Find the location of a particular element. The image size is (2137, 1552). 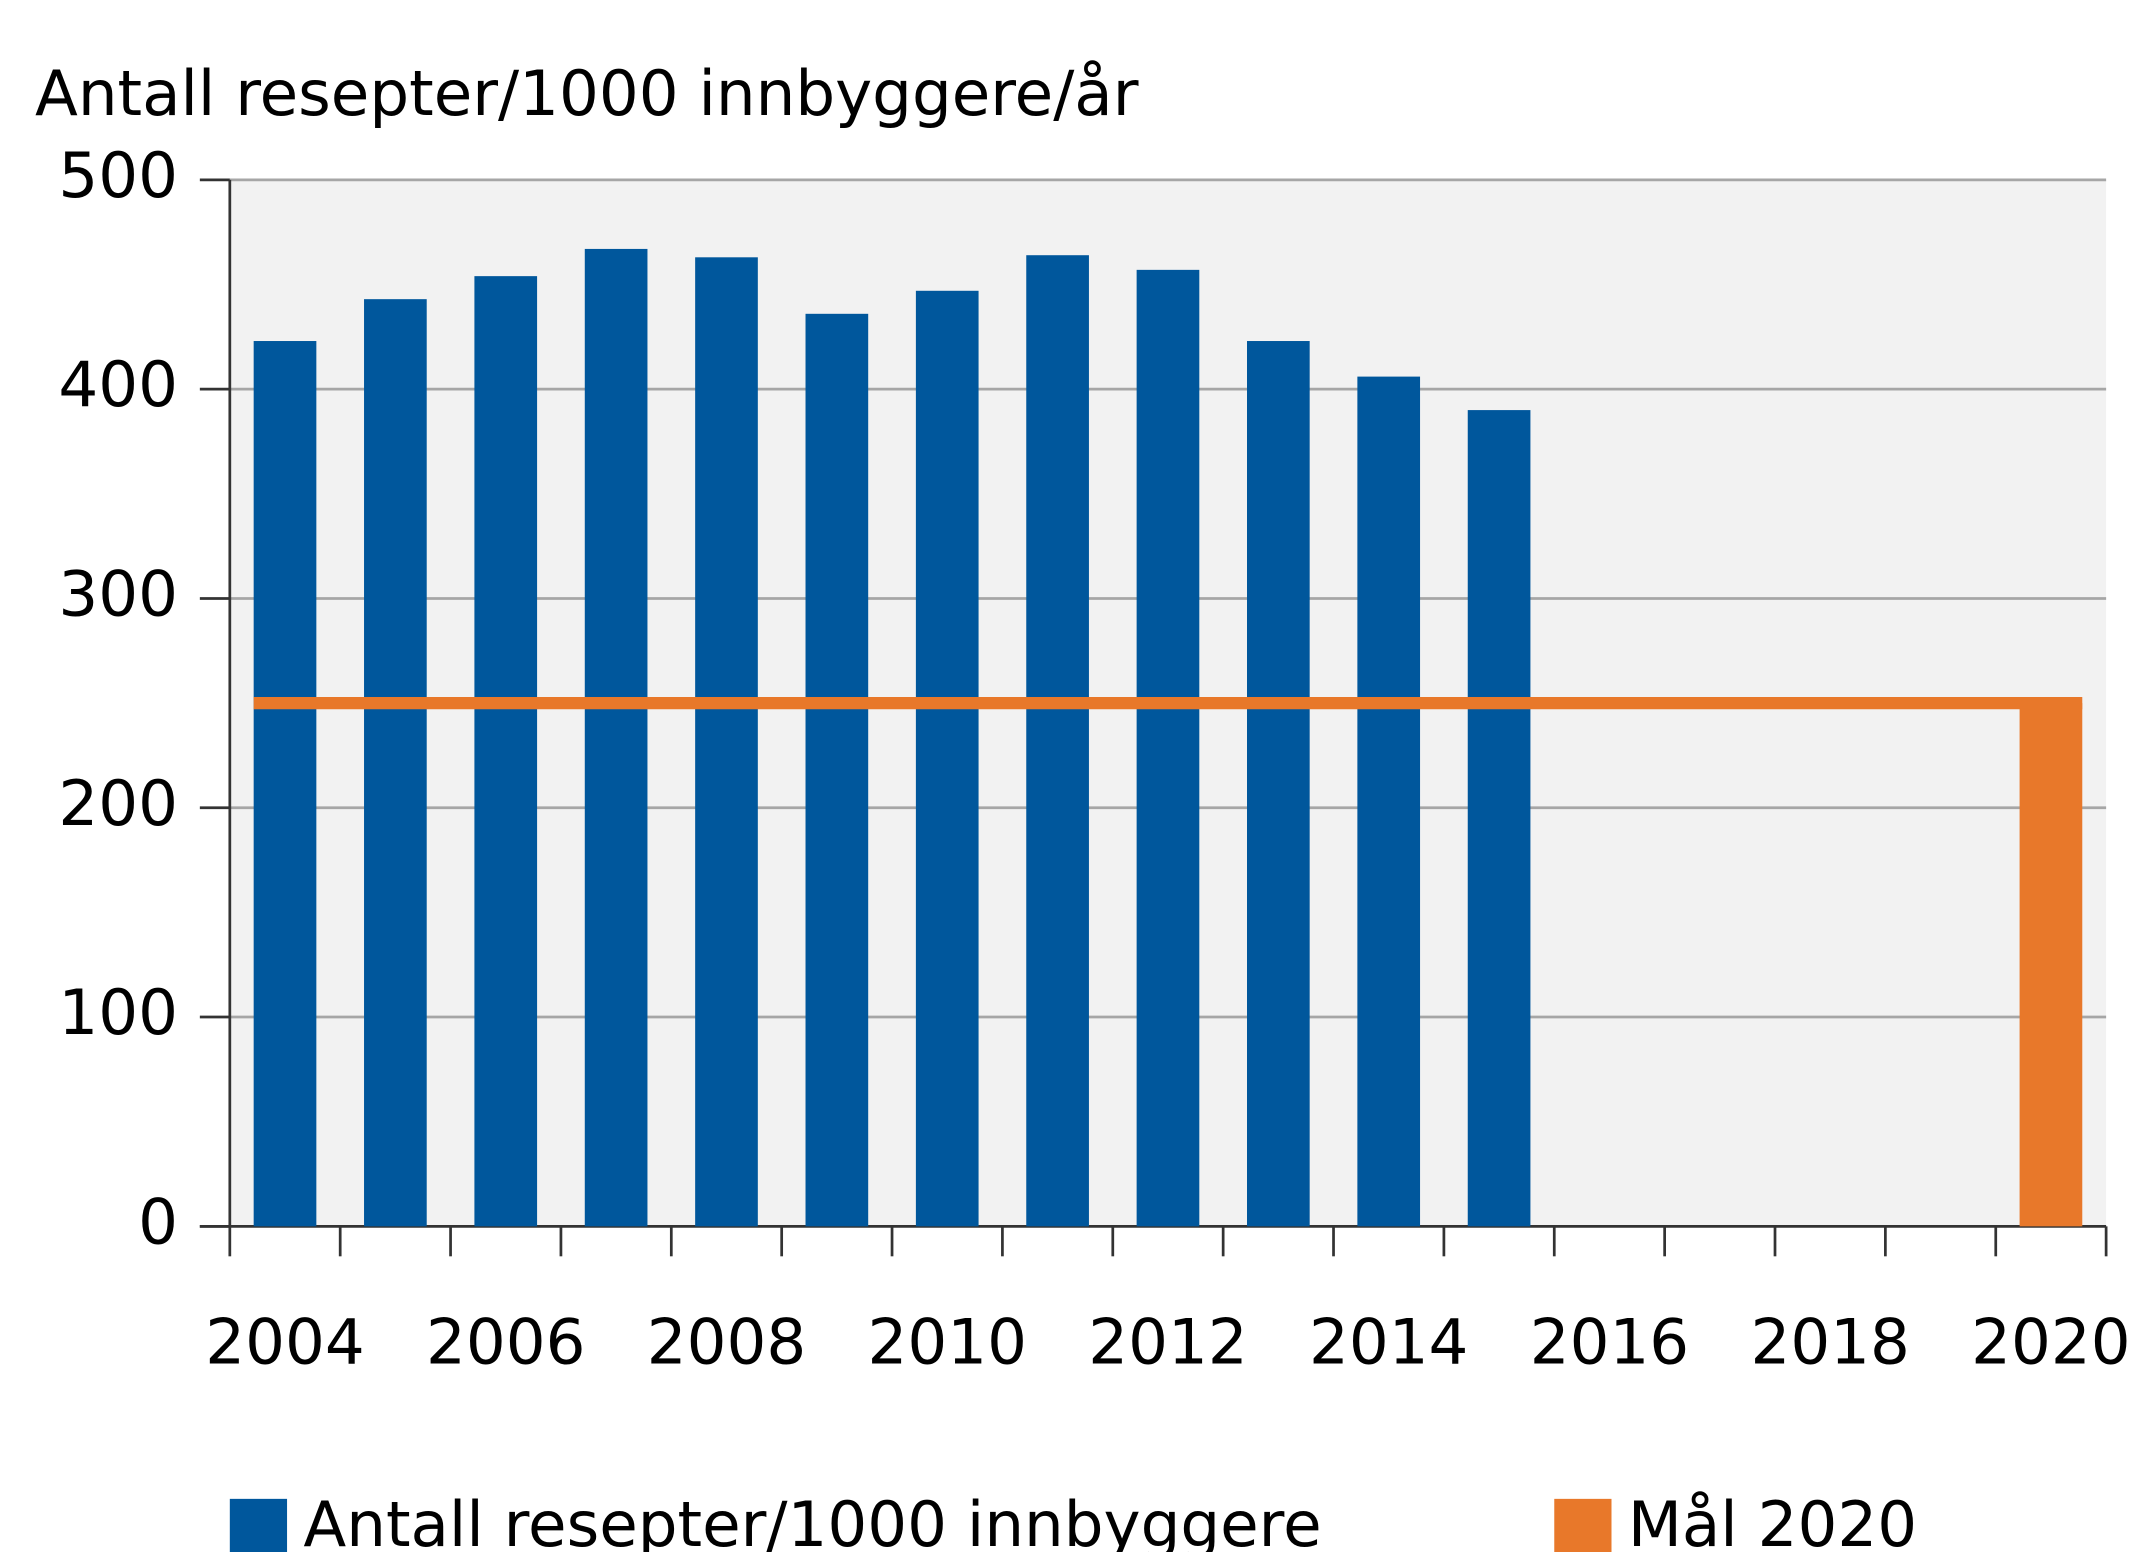

y-tick-label: 300 is located at coordinates (118, 594).